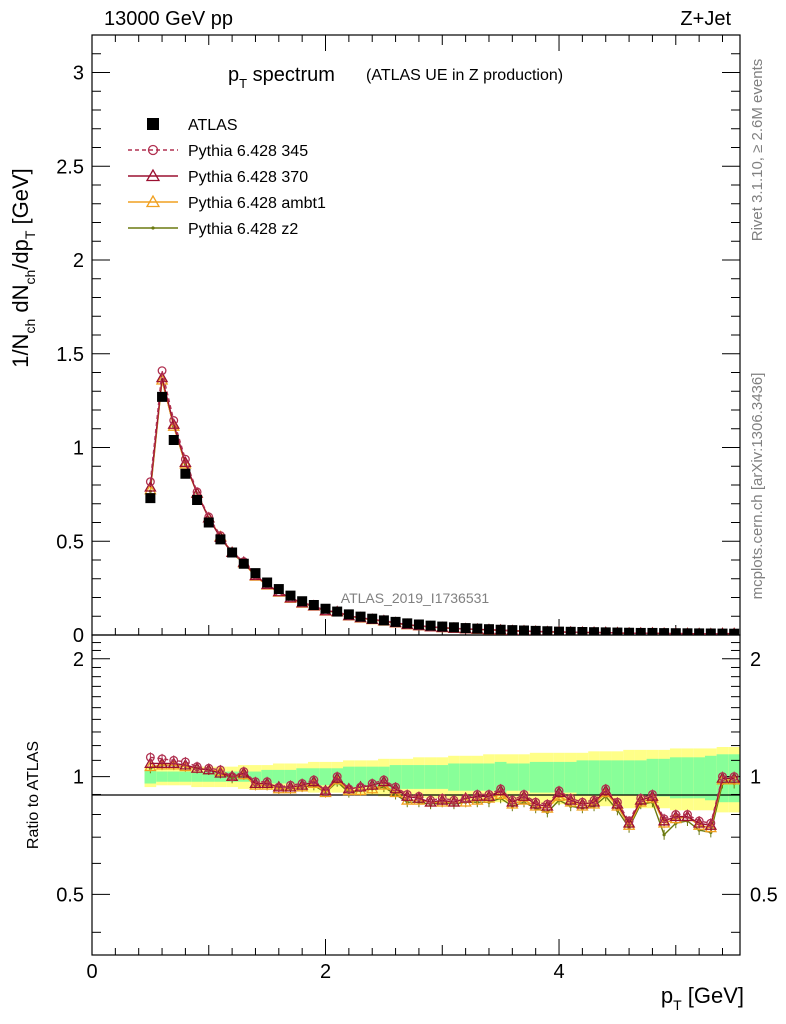 Image resolution: width=786 pixels, height=1024 pixels. Describe the element at coordinates (415, 598) in the screenshot. I see `analysis-watermark: ATLAS_2019_I1736531` at that location.